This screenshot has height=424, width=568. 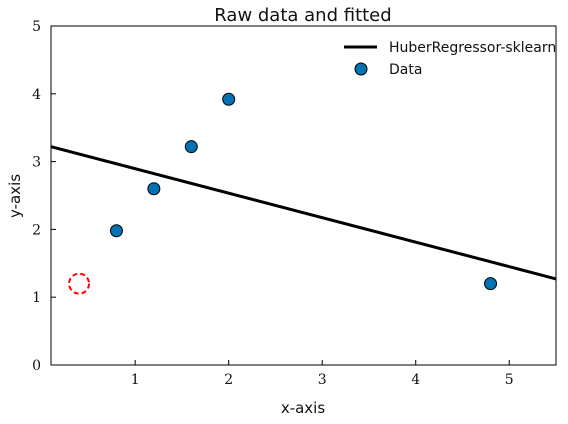 I want to click on y-tick-label: 4, so click(x=36, y=95).